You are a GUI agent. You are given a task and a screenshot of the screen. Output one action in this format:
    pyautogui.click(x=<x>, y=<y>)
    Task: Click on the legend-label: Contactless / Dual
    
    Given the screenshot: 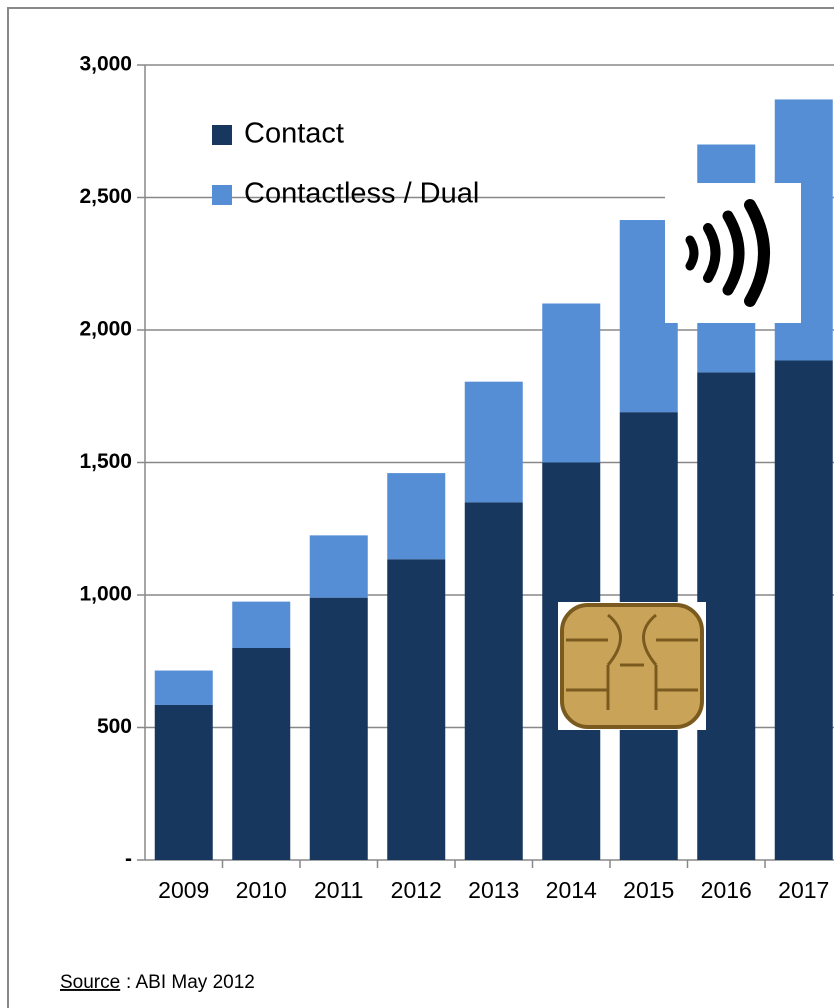 What is the action you would take?
    pyautogui.click(x=361, y=194)
    